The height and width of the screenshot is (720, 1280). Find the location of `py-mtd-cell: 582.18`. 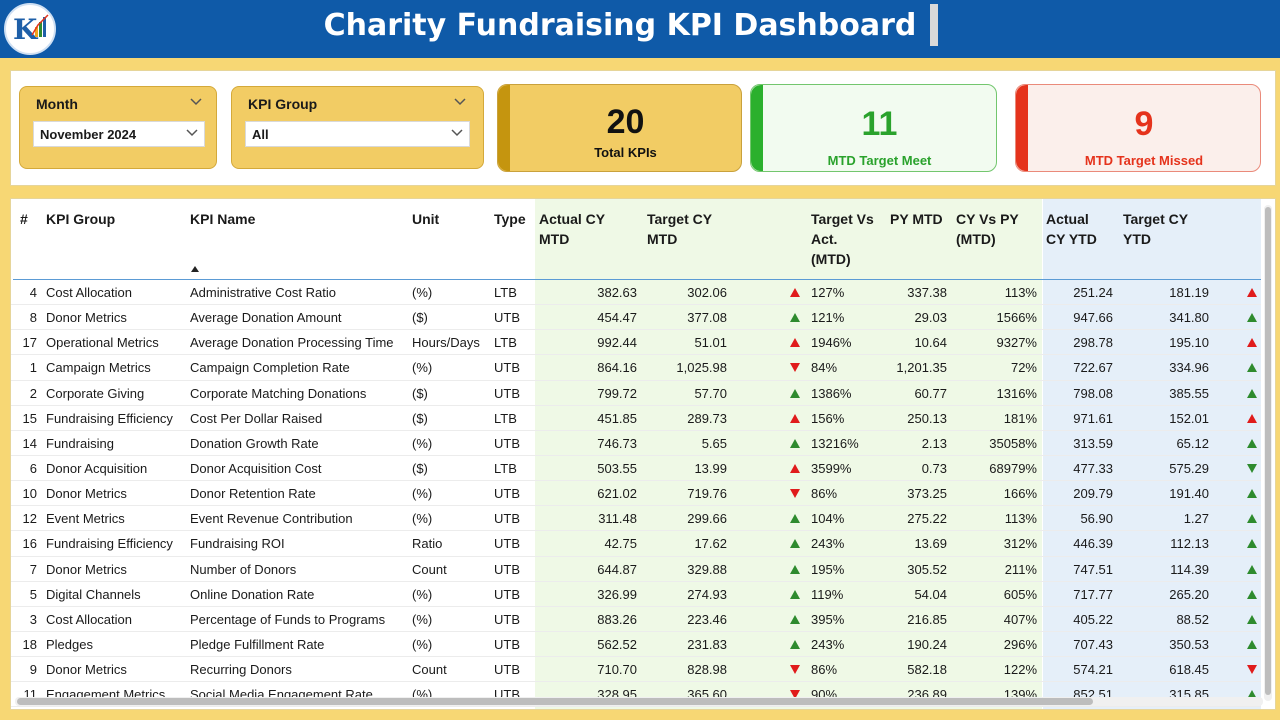

py-mtd-cell: 582.18 is located at coordinates (927, 670).